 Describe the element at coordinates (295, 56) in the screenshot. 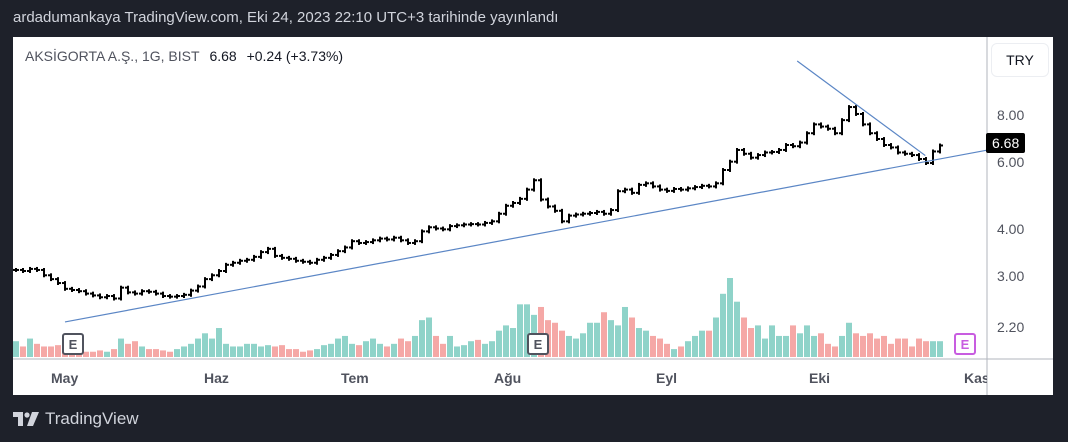

I see `change-value: +0.24 (+3.73%)` at that location.